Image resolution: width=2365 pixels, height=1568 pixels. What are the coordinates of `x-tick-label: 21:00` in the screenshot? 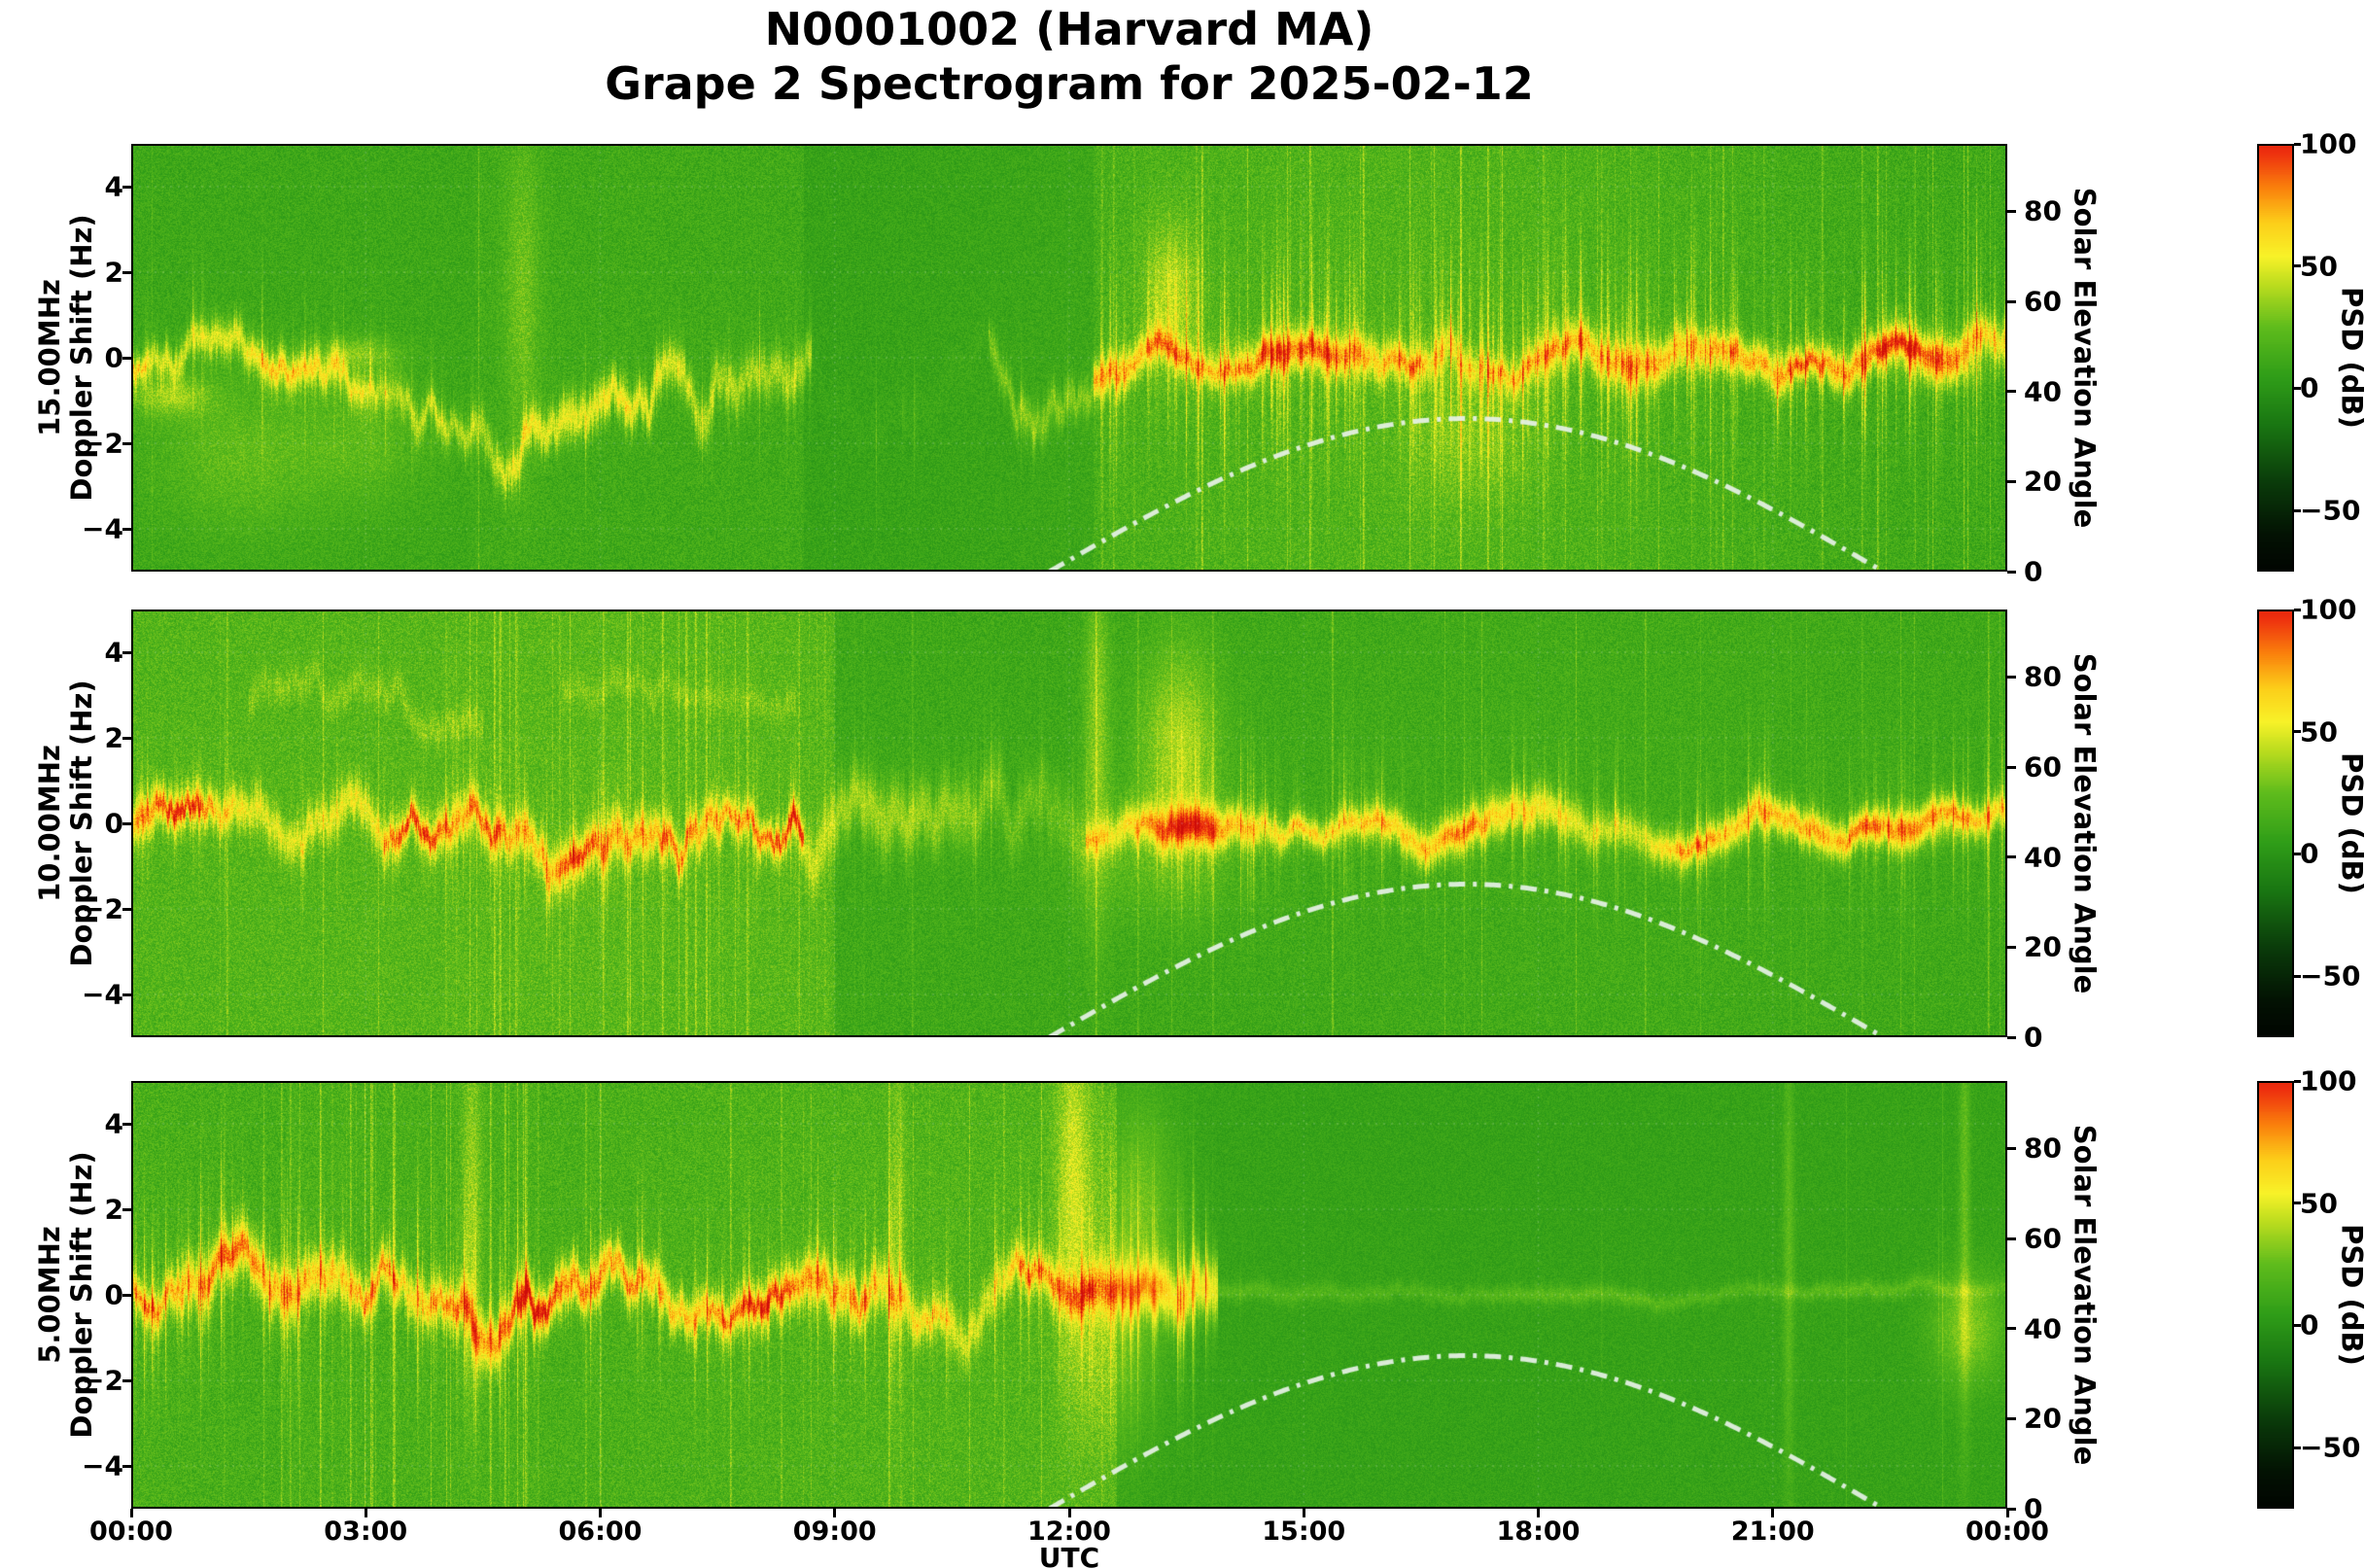 It's located at (1773, 1531).